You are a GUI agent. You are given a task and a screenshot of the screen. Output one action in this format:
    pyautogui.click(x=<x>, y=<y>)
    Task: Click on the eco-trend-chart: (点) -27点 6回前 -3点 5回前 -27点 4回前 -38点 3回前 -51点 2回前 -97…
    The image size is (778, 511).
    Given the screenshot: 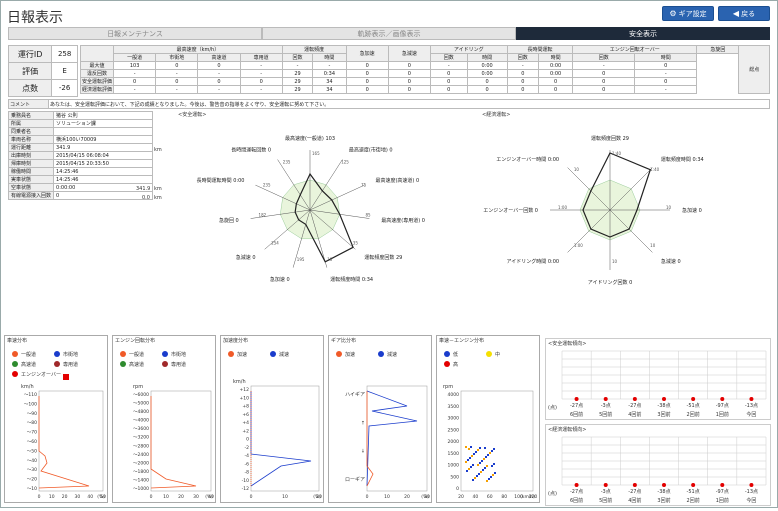 What is the action you would take?
    pyautogui.click(x=657, y=470)
    